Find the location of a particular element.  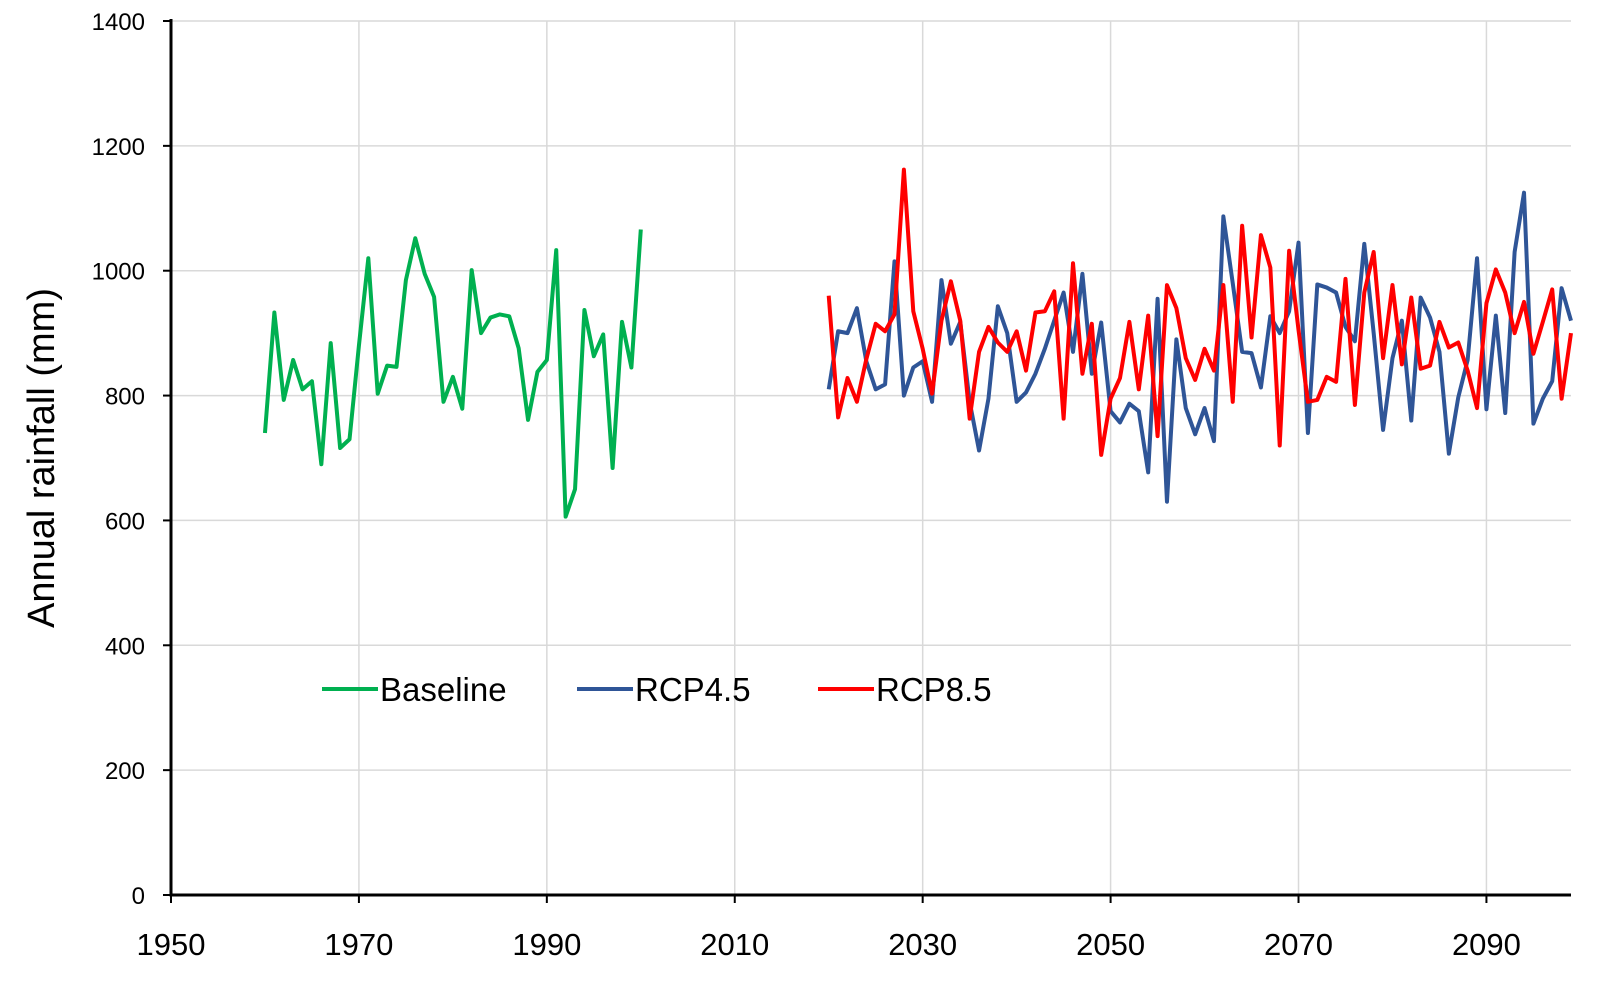

x-tick-label: 2050 is located at coordinates (1110, 944).